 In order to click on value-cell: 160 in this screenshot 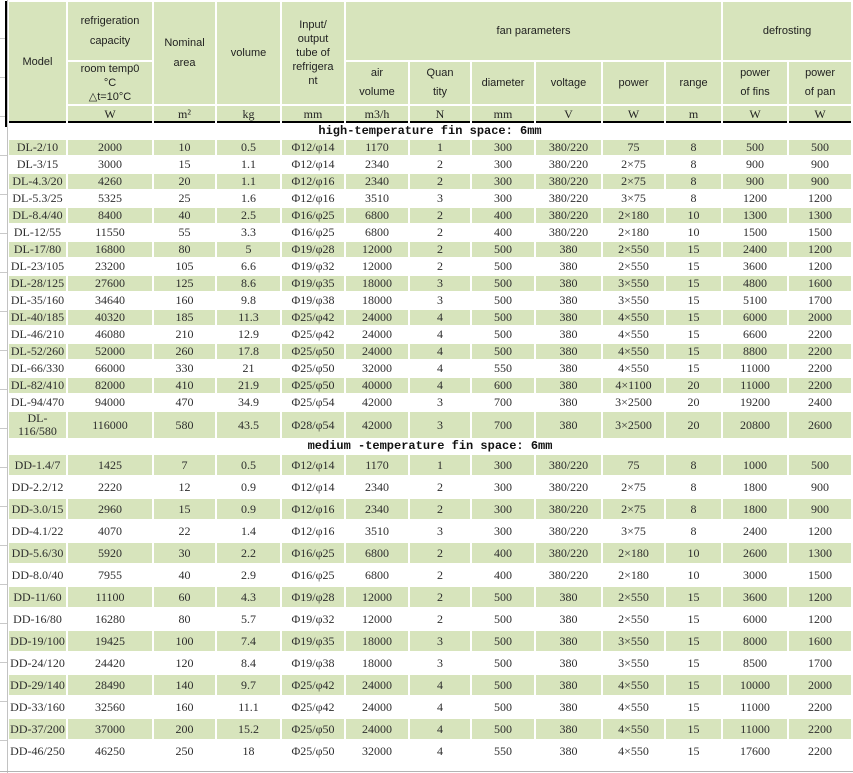, I will do `click(184, 300)`.